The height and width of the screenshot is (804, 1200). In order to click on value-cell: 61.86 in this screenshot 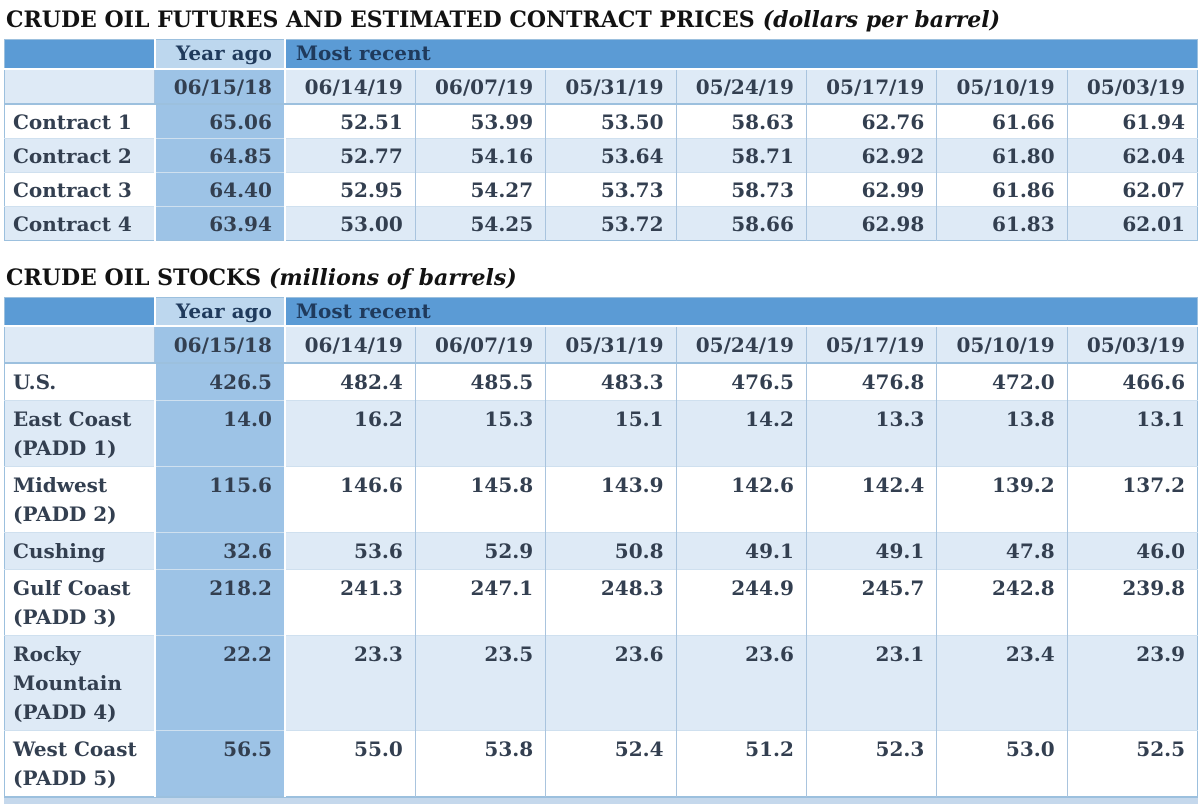, I will do `click(1002, 188)`.